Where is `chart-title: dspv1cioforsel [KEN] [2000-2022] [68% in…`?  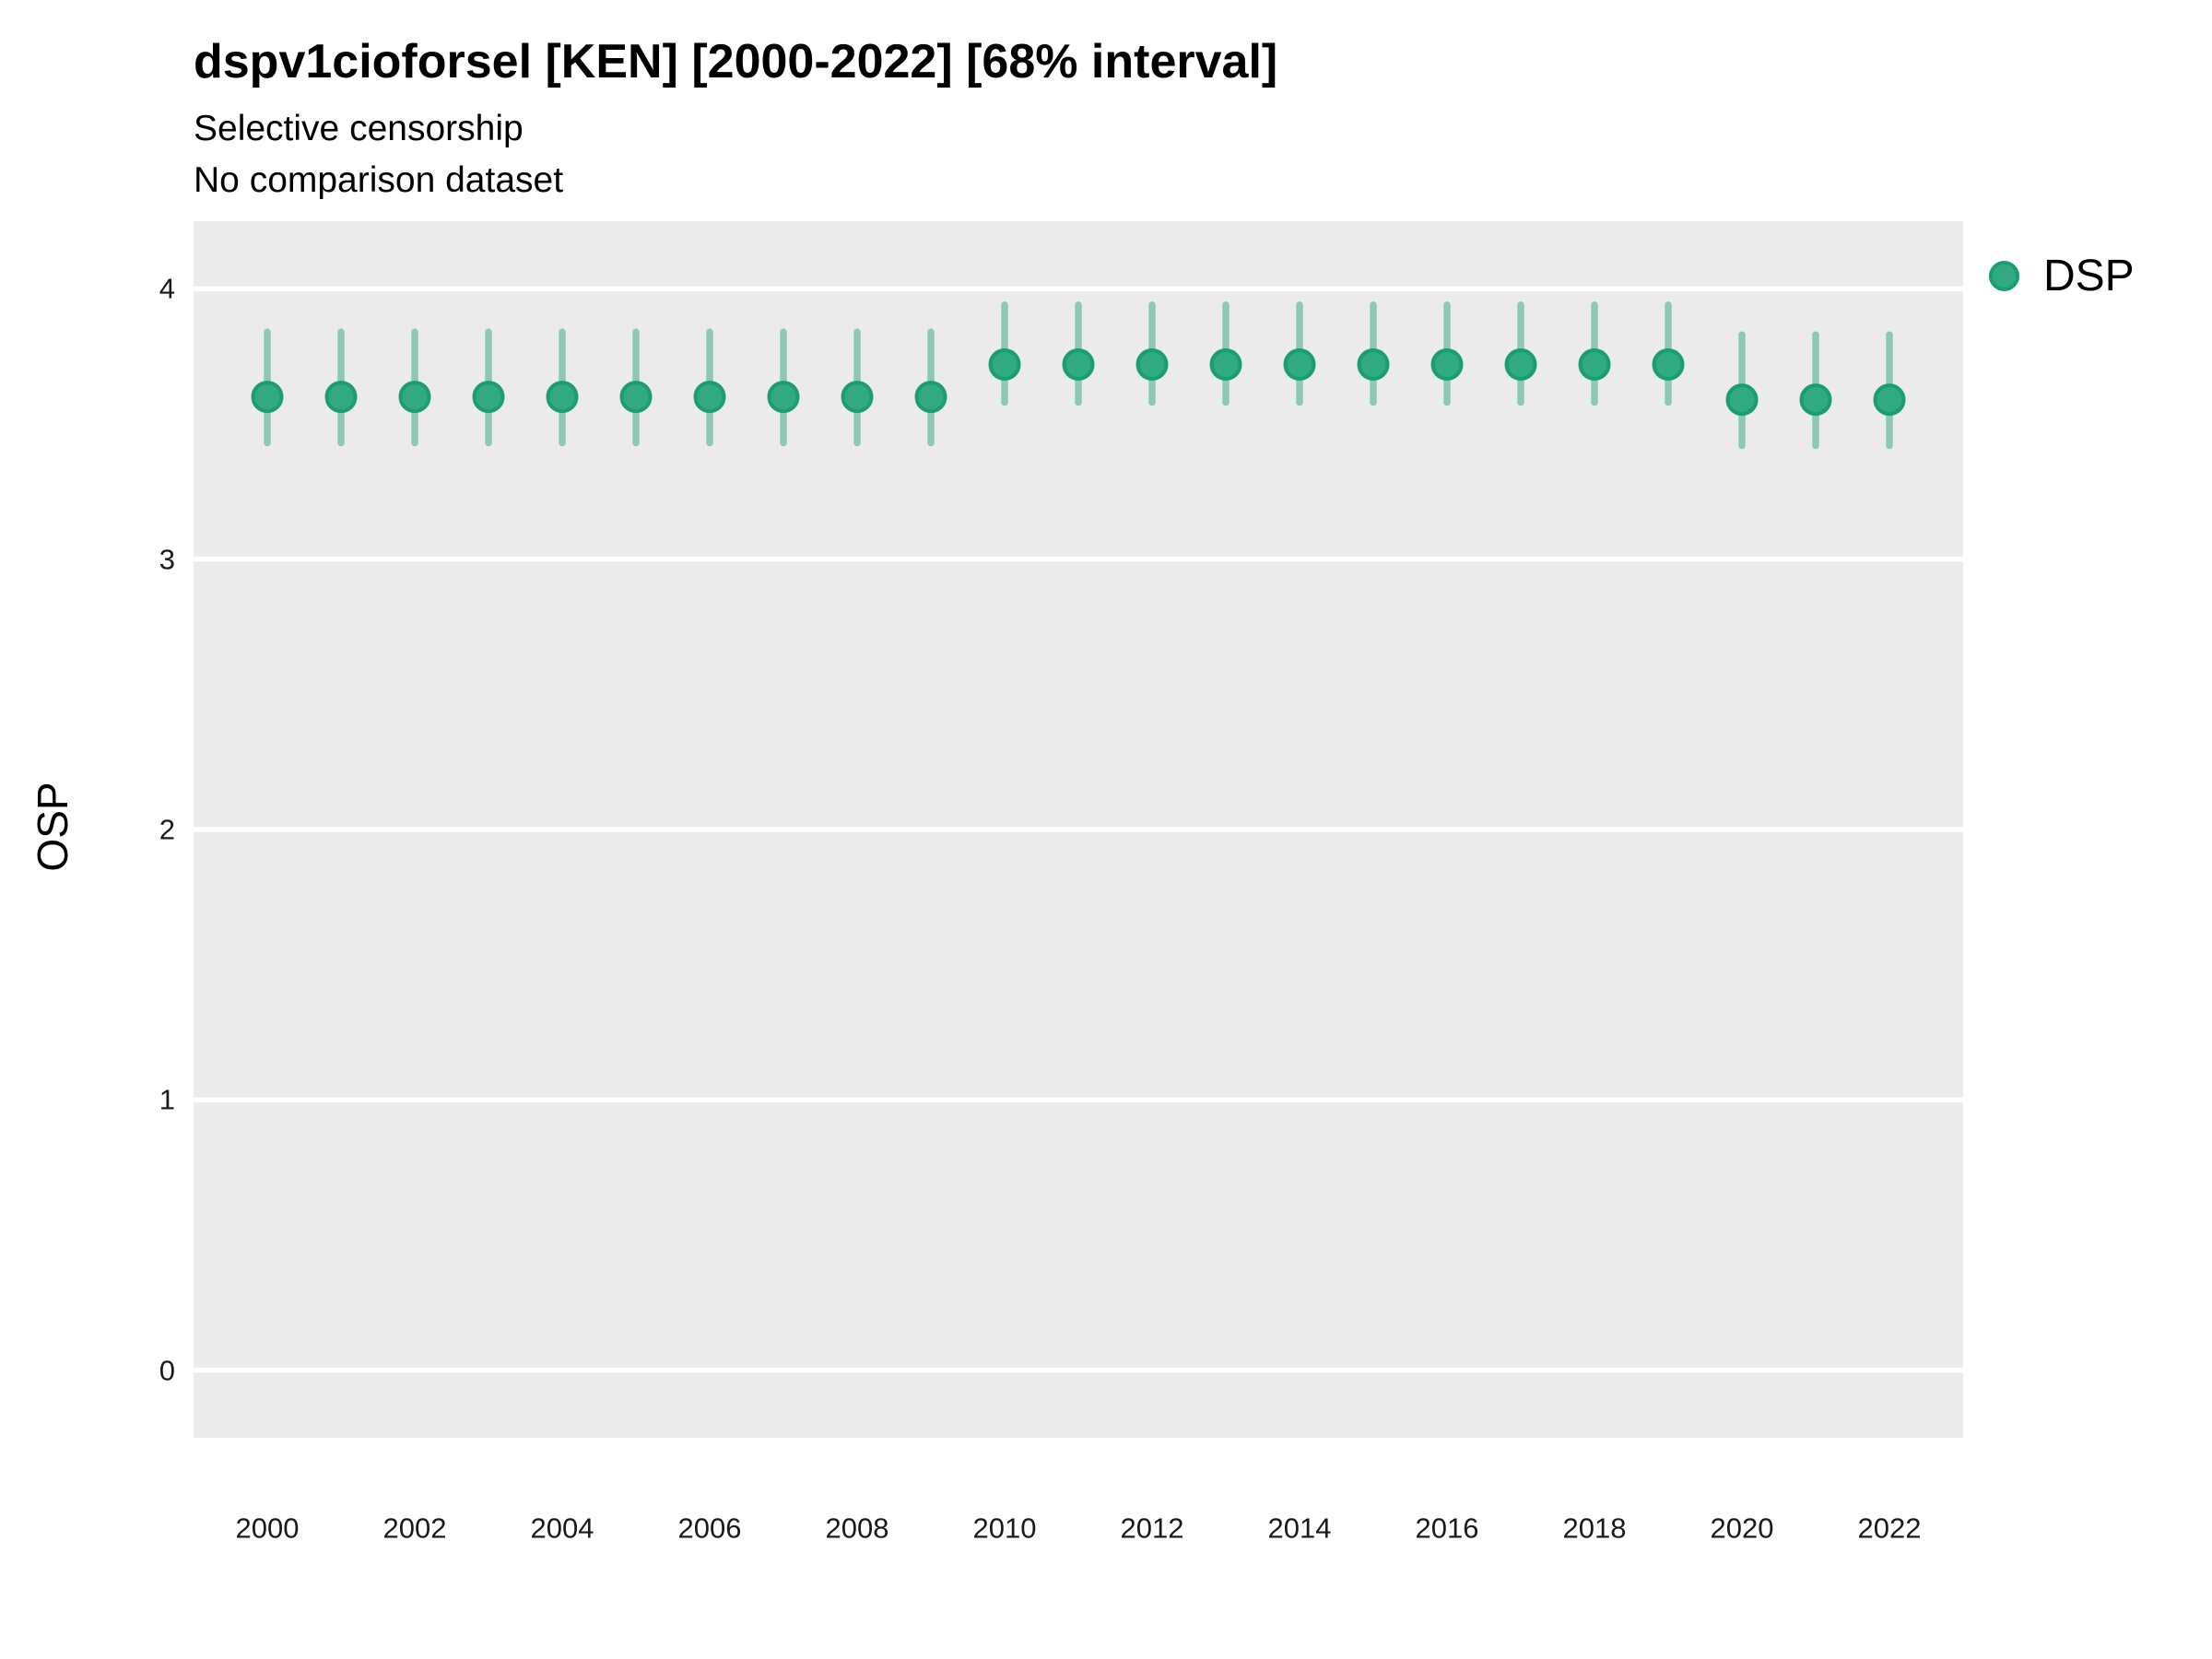 chart-title: dspv1cioforsel [KEN] [2000-2022] [68% in… is located at coordinates (736, 61).